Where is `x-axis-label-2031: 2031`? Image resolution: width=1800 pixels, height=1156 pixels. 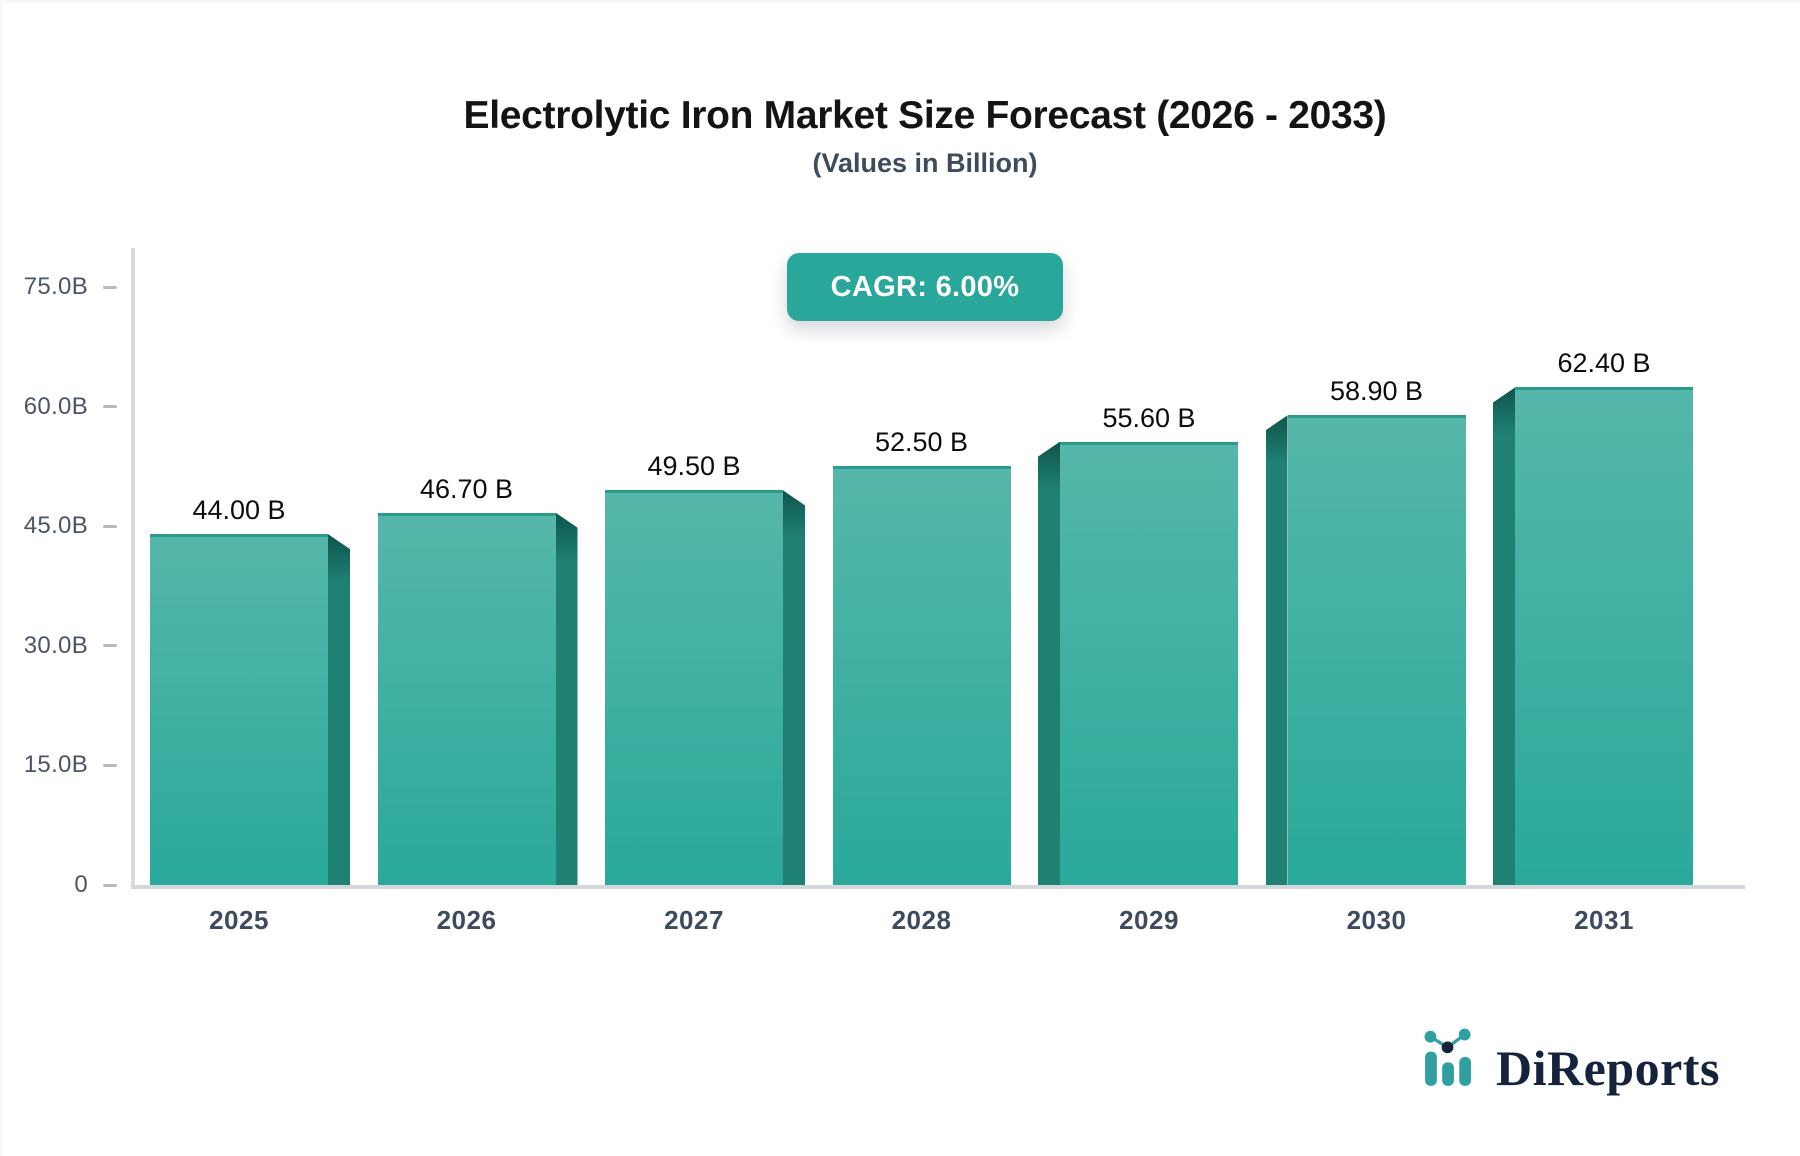
x-axis-label-2031: 2031 is located at coordinates (1604, 920).